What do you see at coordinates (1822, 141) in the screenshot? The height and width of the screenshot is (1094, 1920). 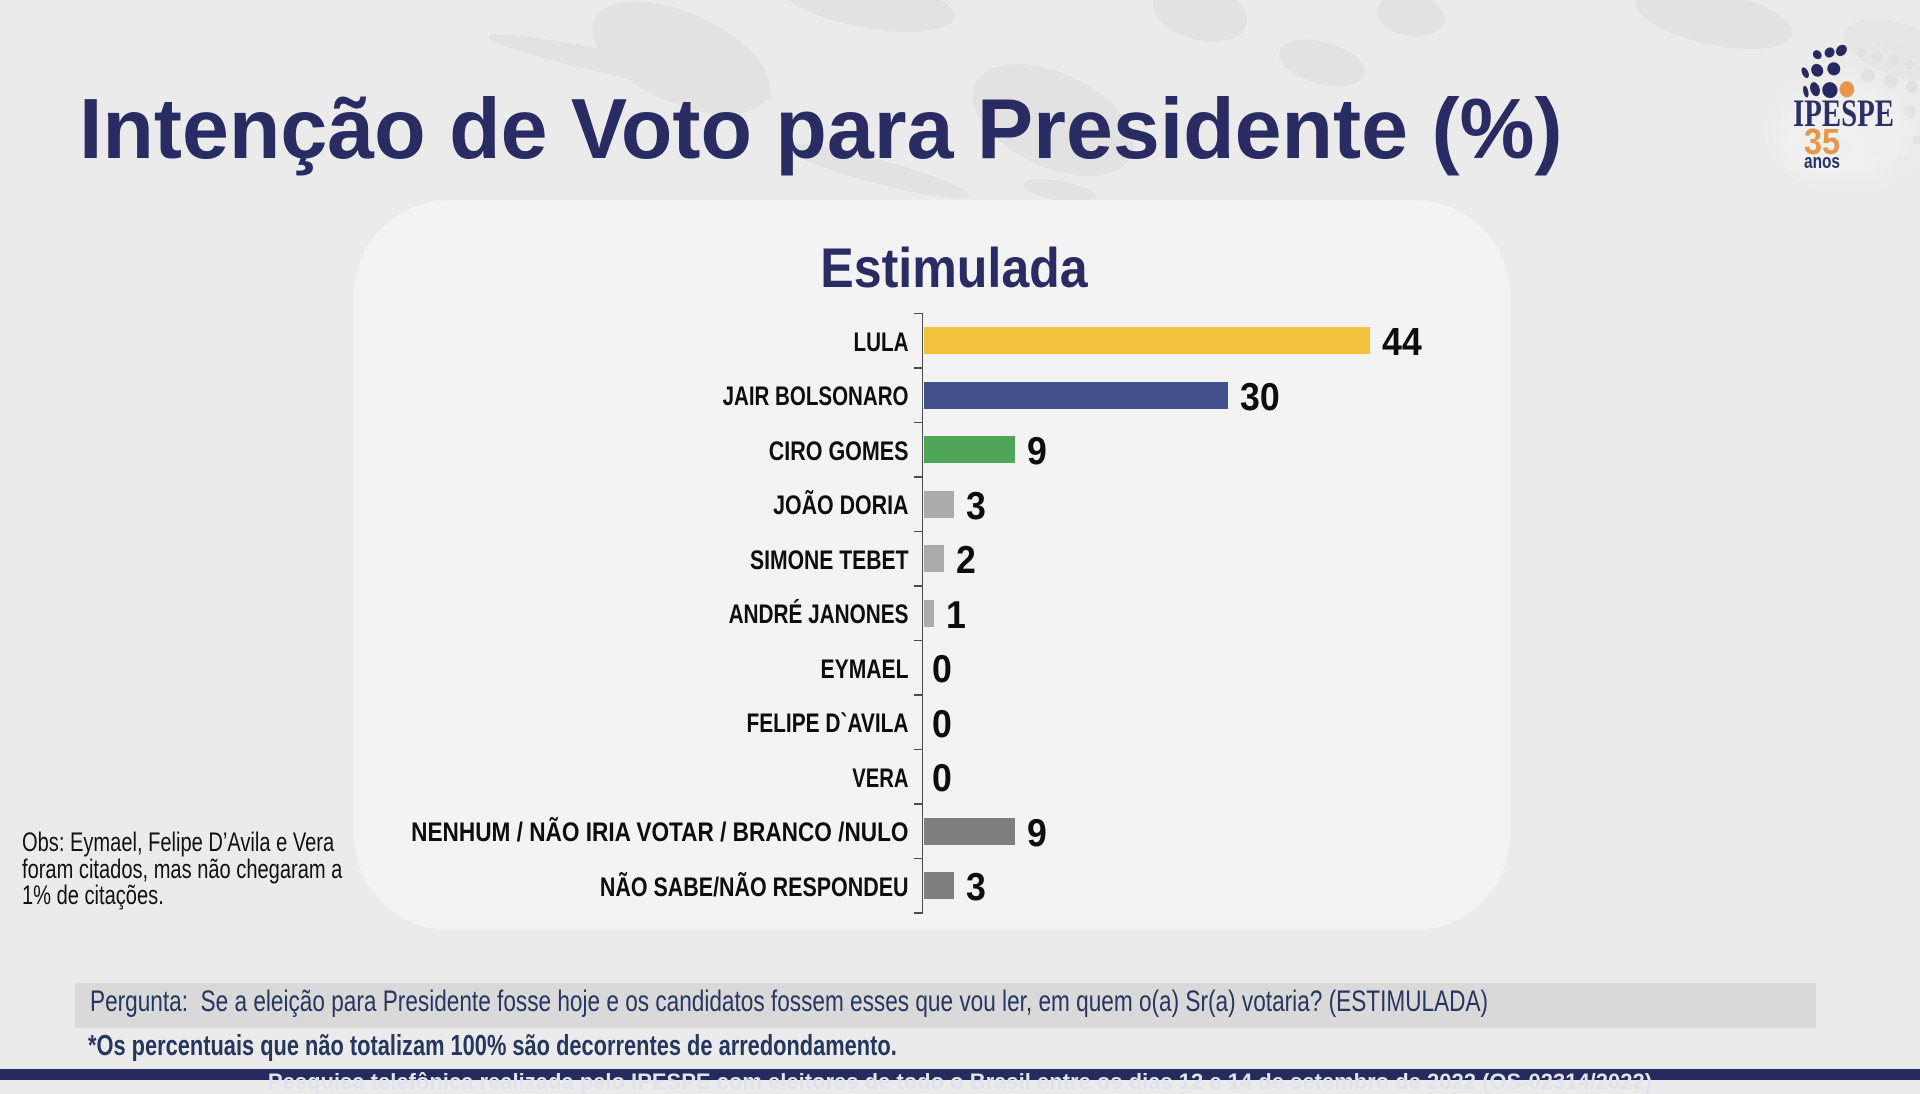 I see `svg-text: 35` at bounding box center [1822, 141].